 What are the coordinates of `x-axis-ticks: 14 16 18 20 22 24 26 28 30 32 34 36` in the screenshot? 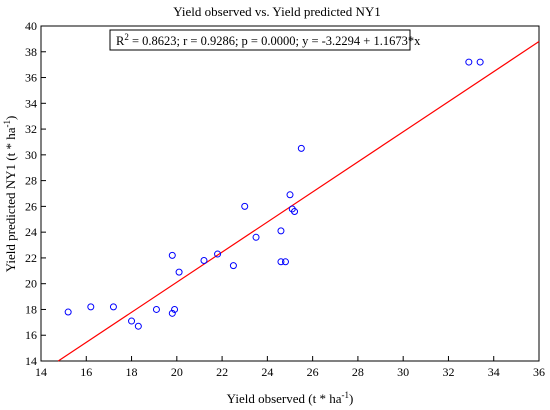 It's located at (290, 367).